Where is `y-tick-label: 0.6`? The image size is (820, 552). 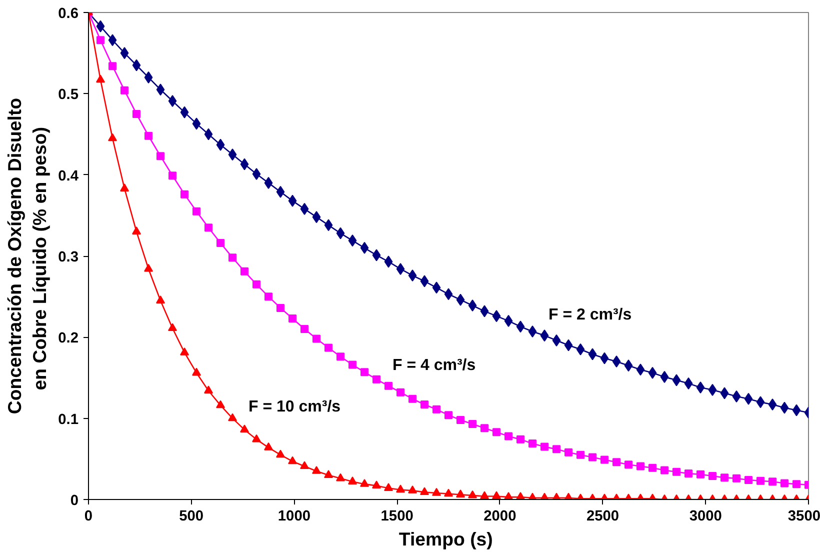
y-tick-label: 0.6 is located at coordinates (68, 14).